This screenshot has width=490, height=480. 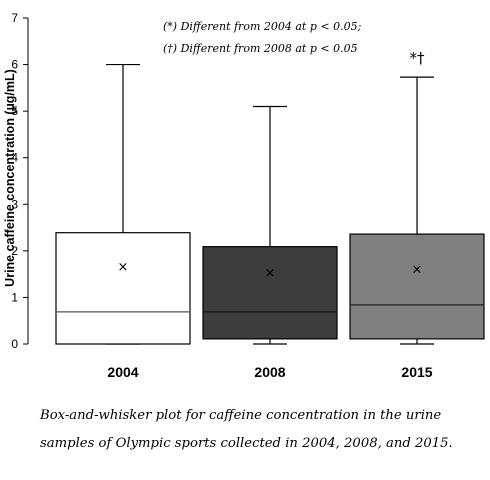 What do you see at coordinates (14, 158) in the screenshot?
I see `y-tick-label: 4` at bounding box center [14, 158].